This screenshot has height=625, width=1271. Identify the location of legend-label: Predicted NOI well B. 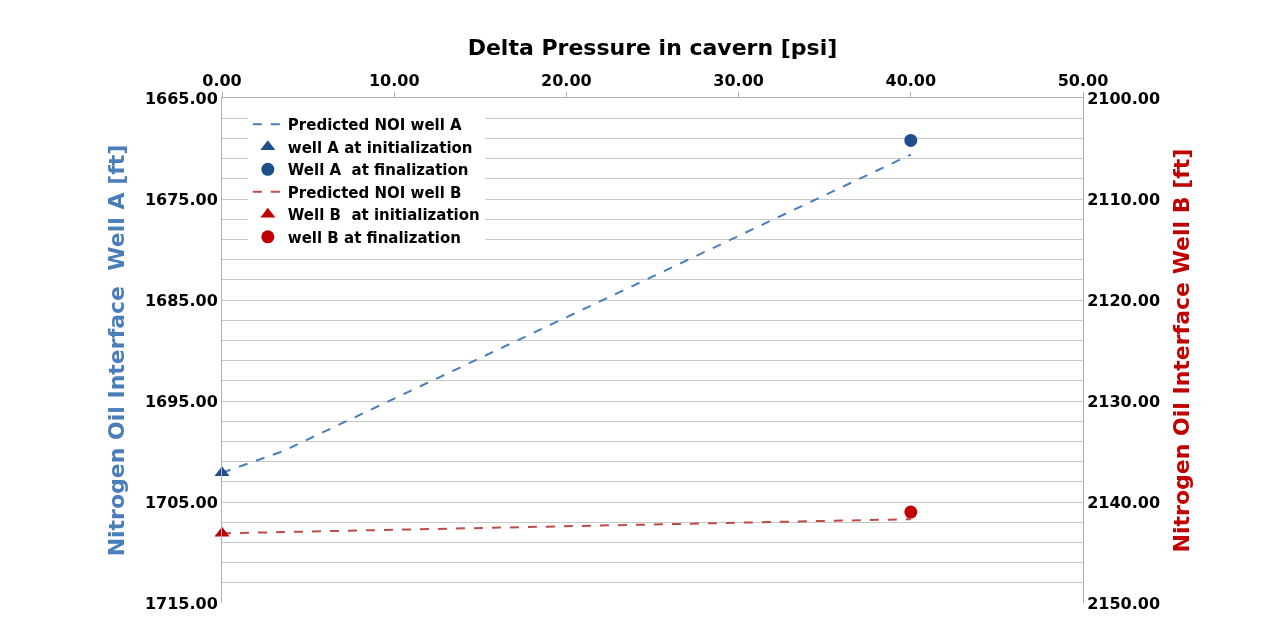
(374, 192).